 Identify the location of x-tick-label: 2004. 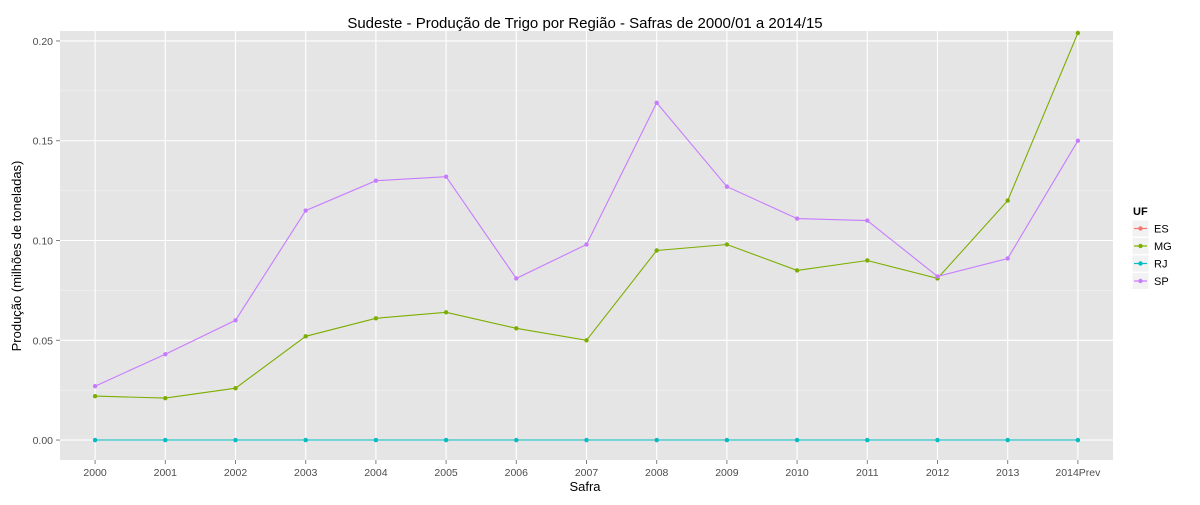
(376, 473).